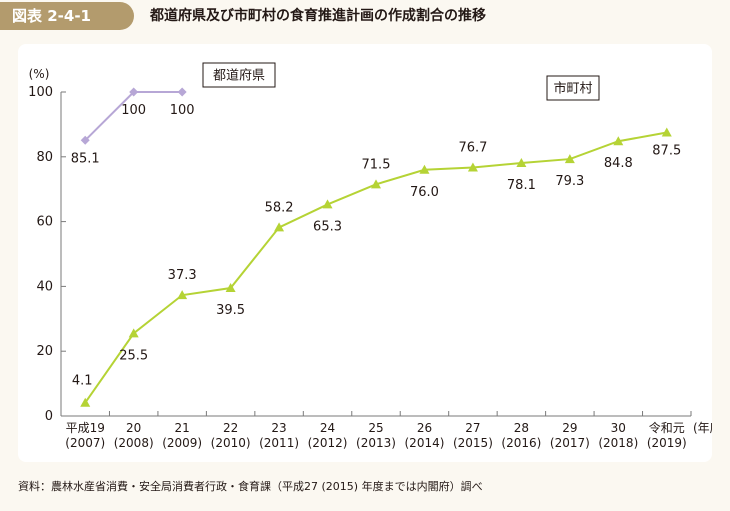  What do you see at coordinates (472, 147) in the screenshot?
I see `municipality-data-label: 76.7` at bounding box center [472, 147].